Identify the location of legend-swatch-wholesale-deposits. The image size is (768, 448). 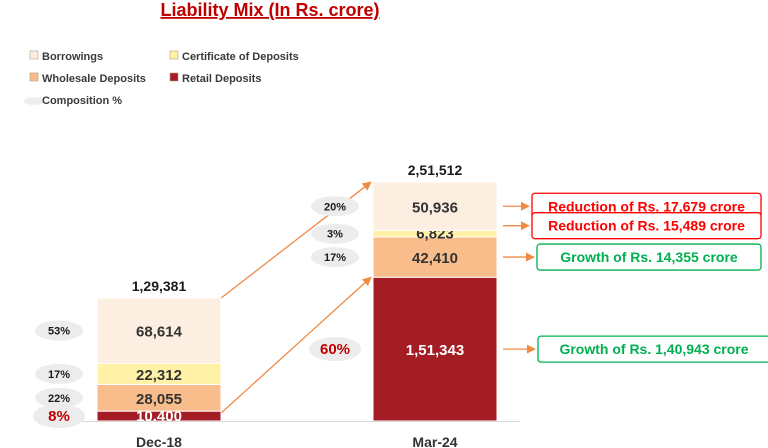
(34, 77).